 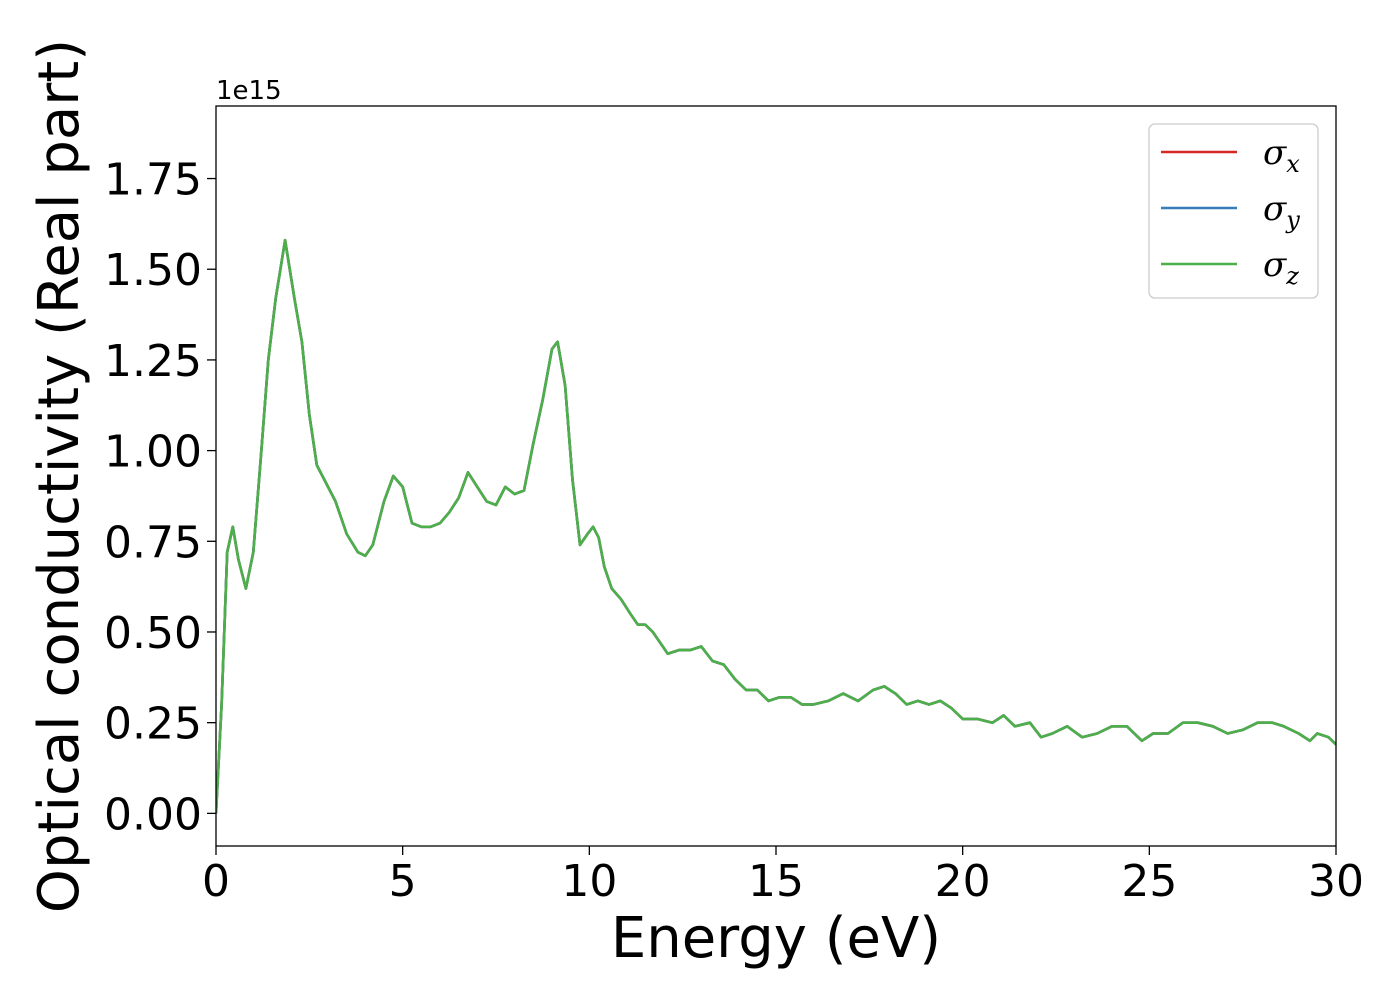 What do you see at coordinates (153, 633) in the screenshot?
I see `y-tick-label: 0.50` at bounding box center [153, 633].